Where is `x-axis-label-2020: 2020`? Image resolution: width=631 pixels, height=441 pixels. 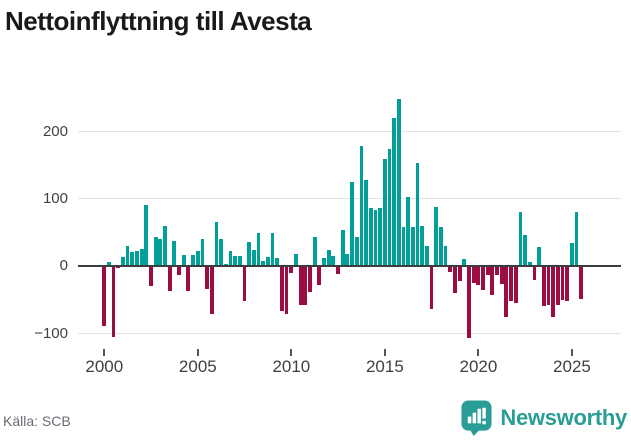 x-axis-label-2020: 2020 is located at coordinates (478, 366).